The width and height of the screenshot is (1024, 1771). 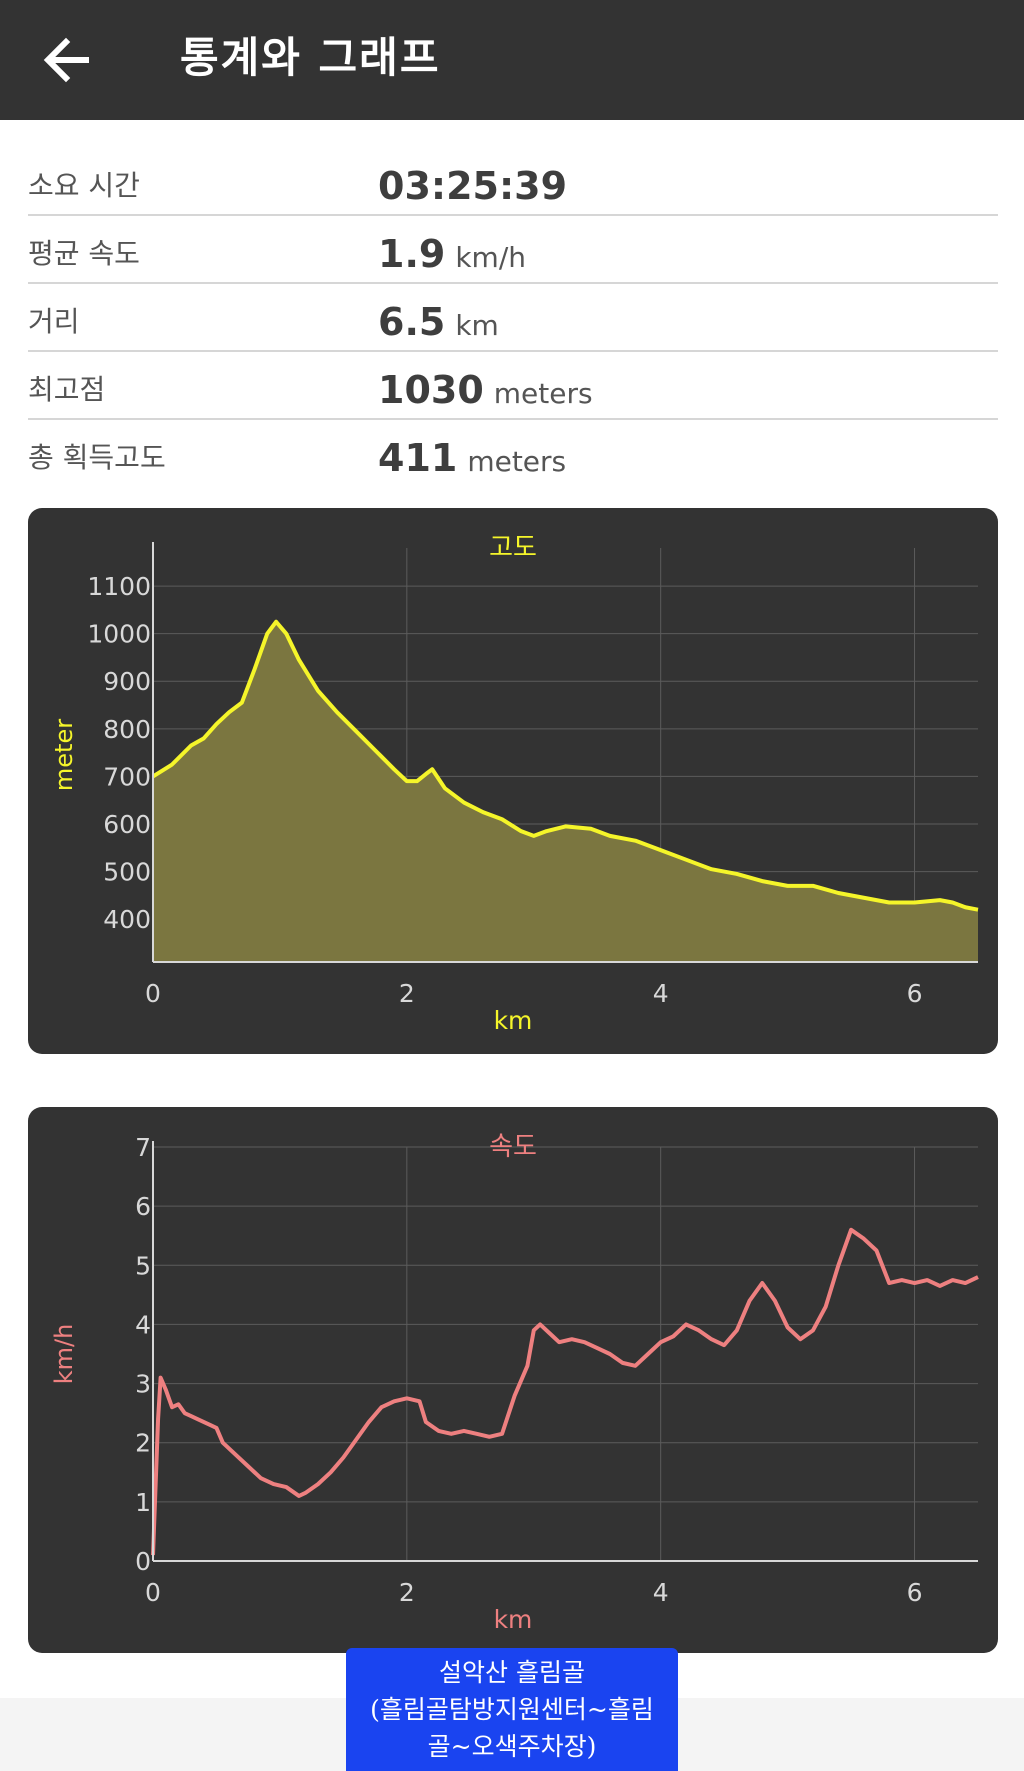 What do you see at coordinates (517, 461) in the screenshot?
I see `elevation-gain-unit: meters` at bounding box center [517, 461].